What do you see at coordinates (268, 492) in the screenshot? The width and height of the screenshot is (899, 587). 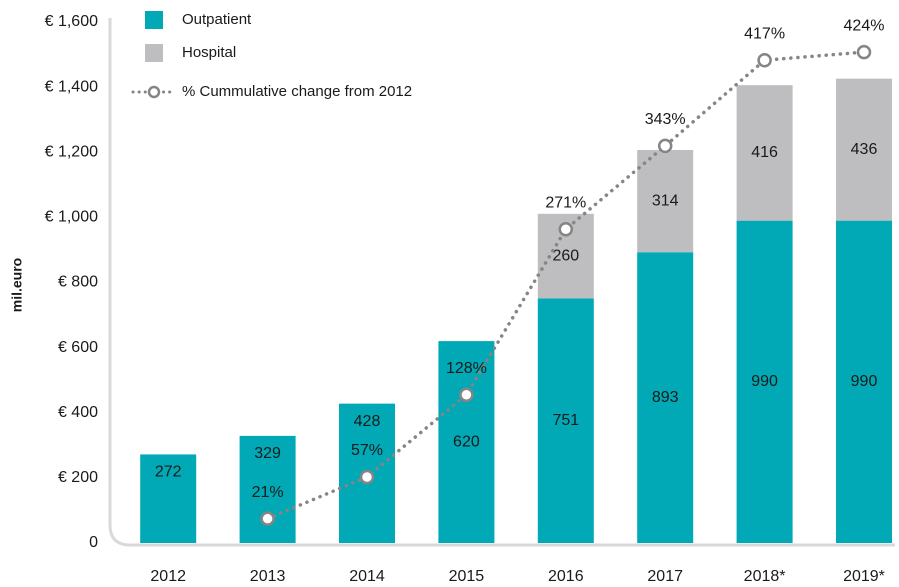 I see `line-label: 21%` at bounding box center [268, 492].